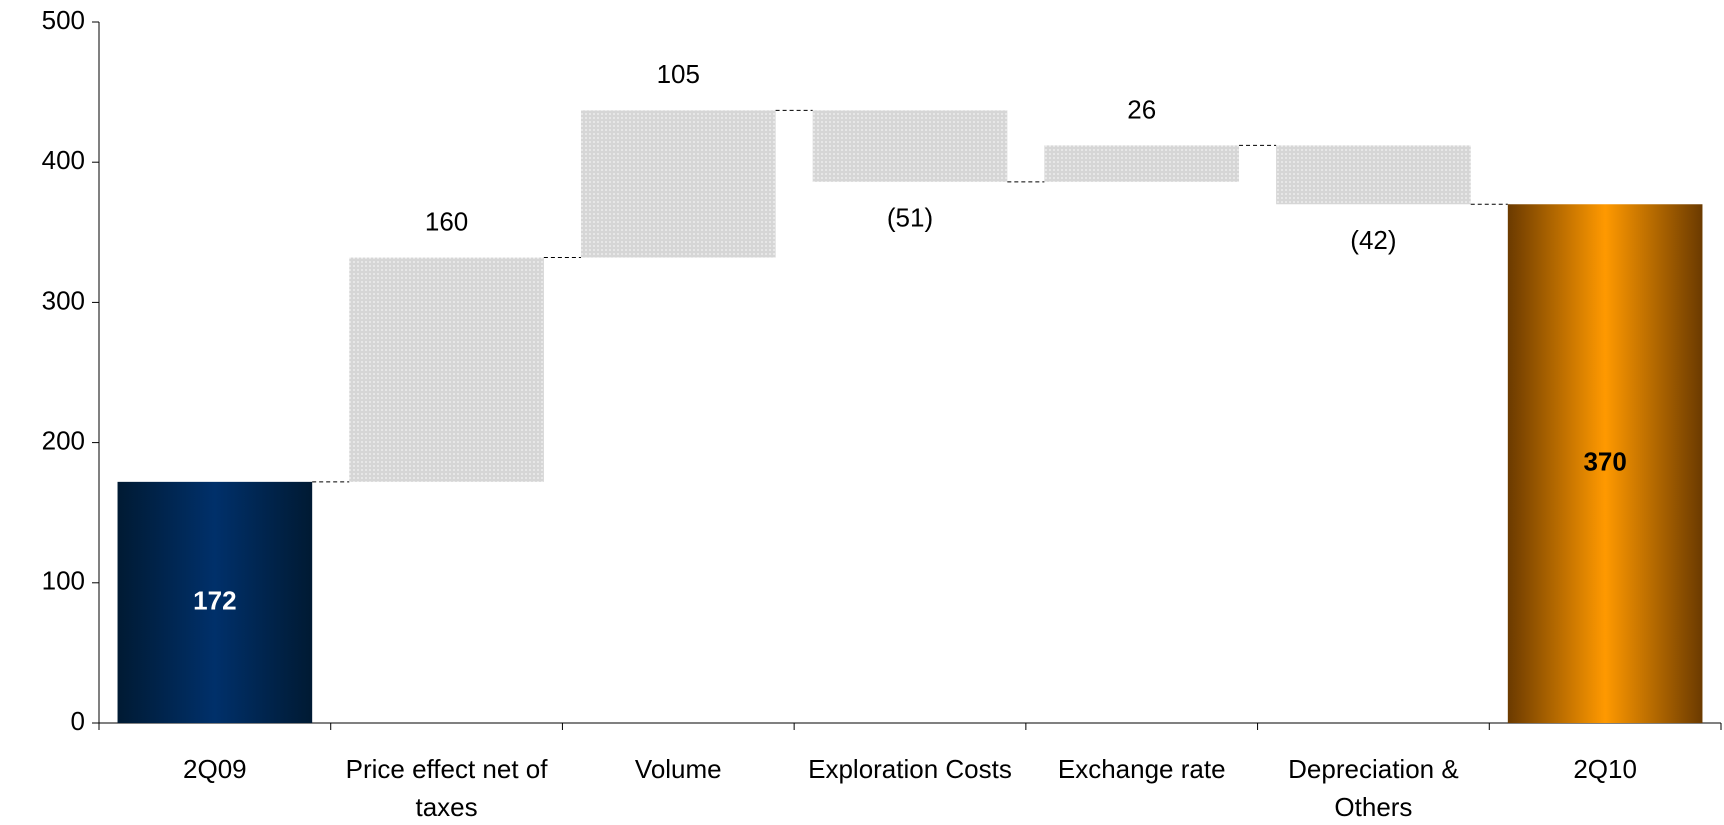 The height and width of the screenshot is (825, 1724). What do you see at coordinates (63, 581) in the screenshot?
I see `y-tick-label: 100` at bounding box center [63, 581].